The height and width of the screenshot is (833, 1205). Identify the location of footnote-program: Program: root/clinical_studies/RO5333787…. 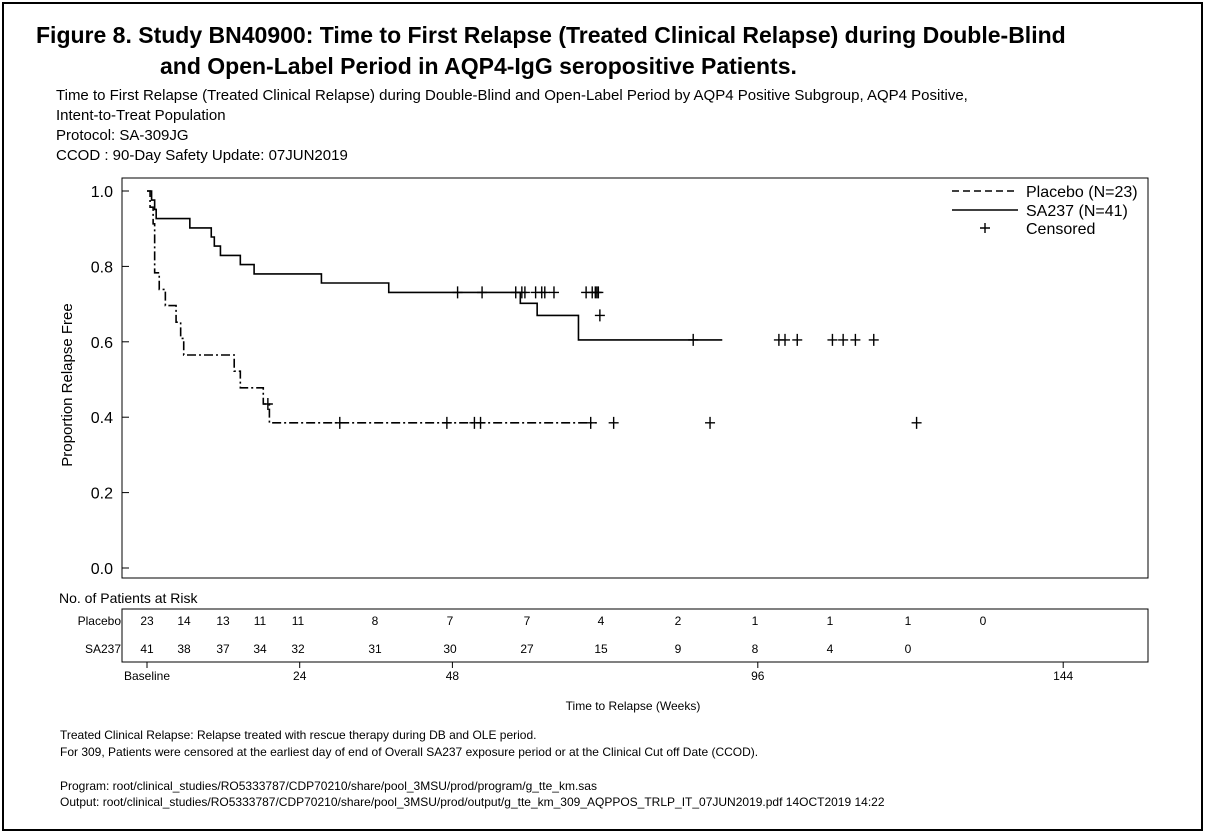
(328, 786).